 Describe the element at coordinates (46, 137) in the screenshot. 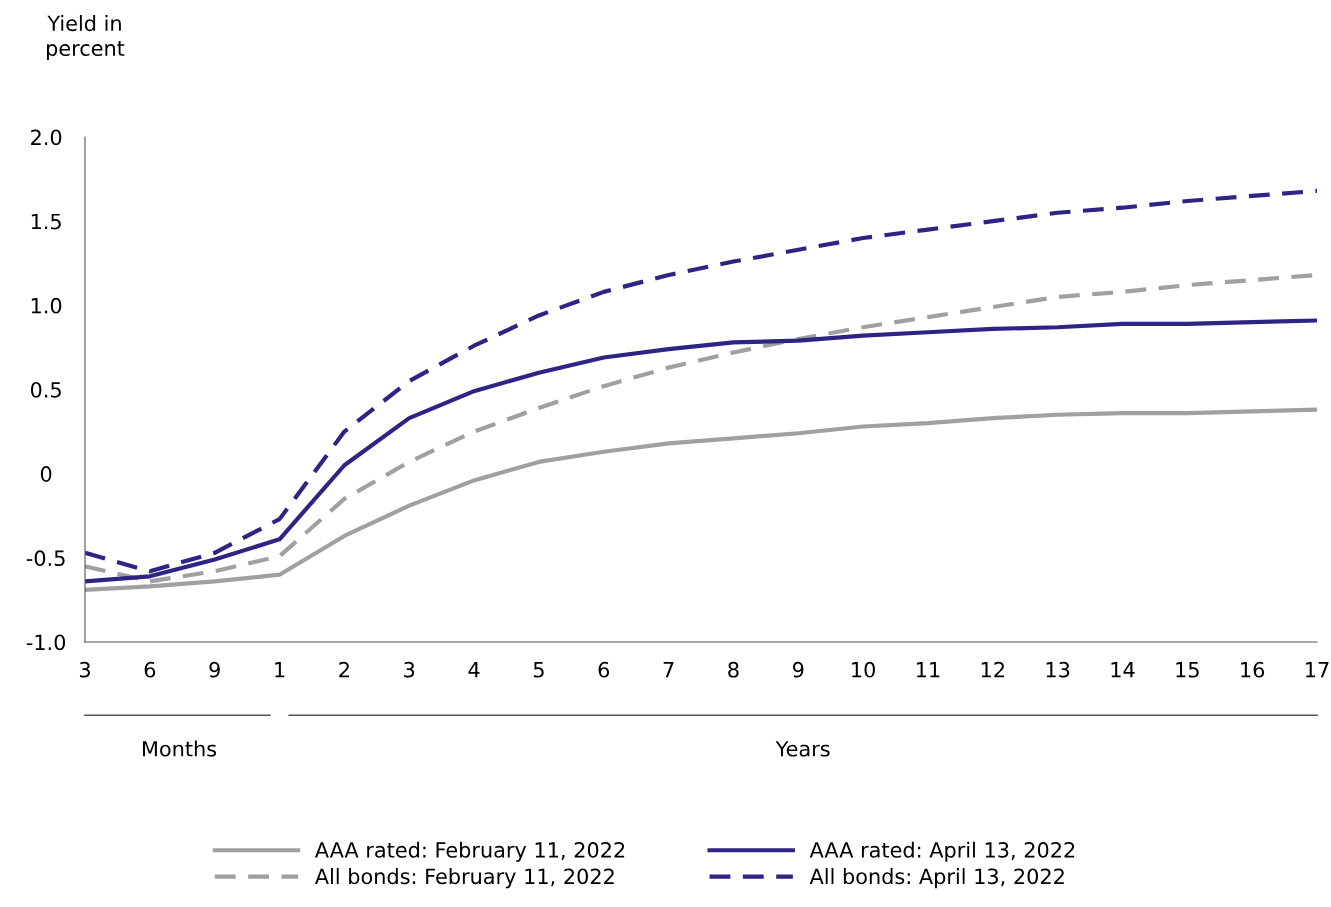

I see `y-tick-label: 2.0` at that location.